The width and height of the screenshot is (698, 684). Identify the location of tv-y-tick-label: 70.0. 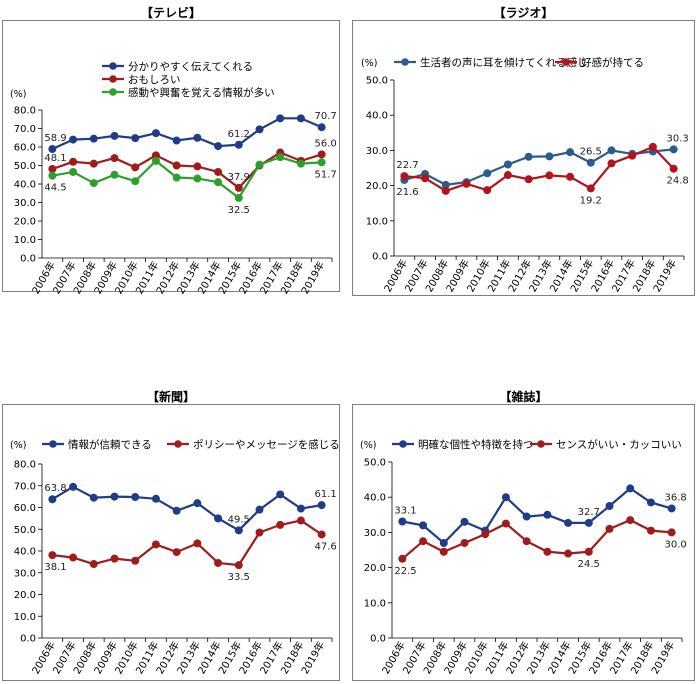
(25, 129).